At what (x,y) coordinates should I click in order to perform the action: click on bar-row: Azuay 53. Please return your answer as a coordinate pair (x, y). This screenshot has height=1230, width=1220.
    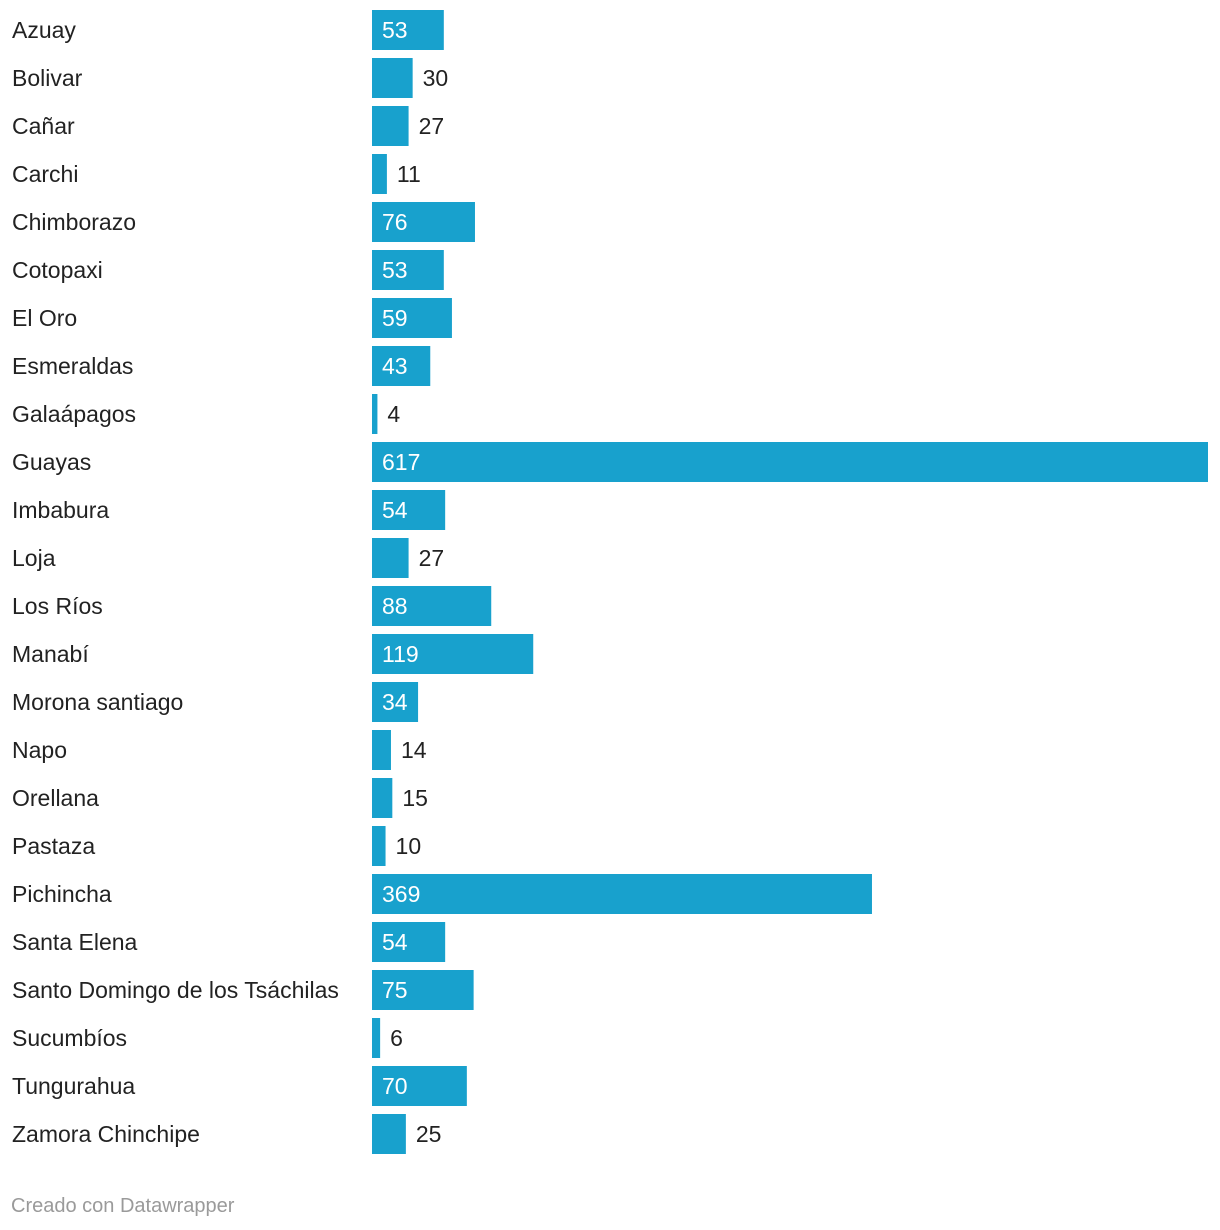
    Looking at the image, I should click on (228, 30).